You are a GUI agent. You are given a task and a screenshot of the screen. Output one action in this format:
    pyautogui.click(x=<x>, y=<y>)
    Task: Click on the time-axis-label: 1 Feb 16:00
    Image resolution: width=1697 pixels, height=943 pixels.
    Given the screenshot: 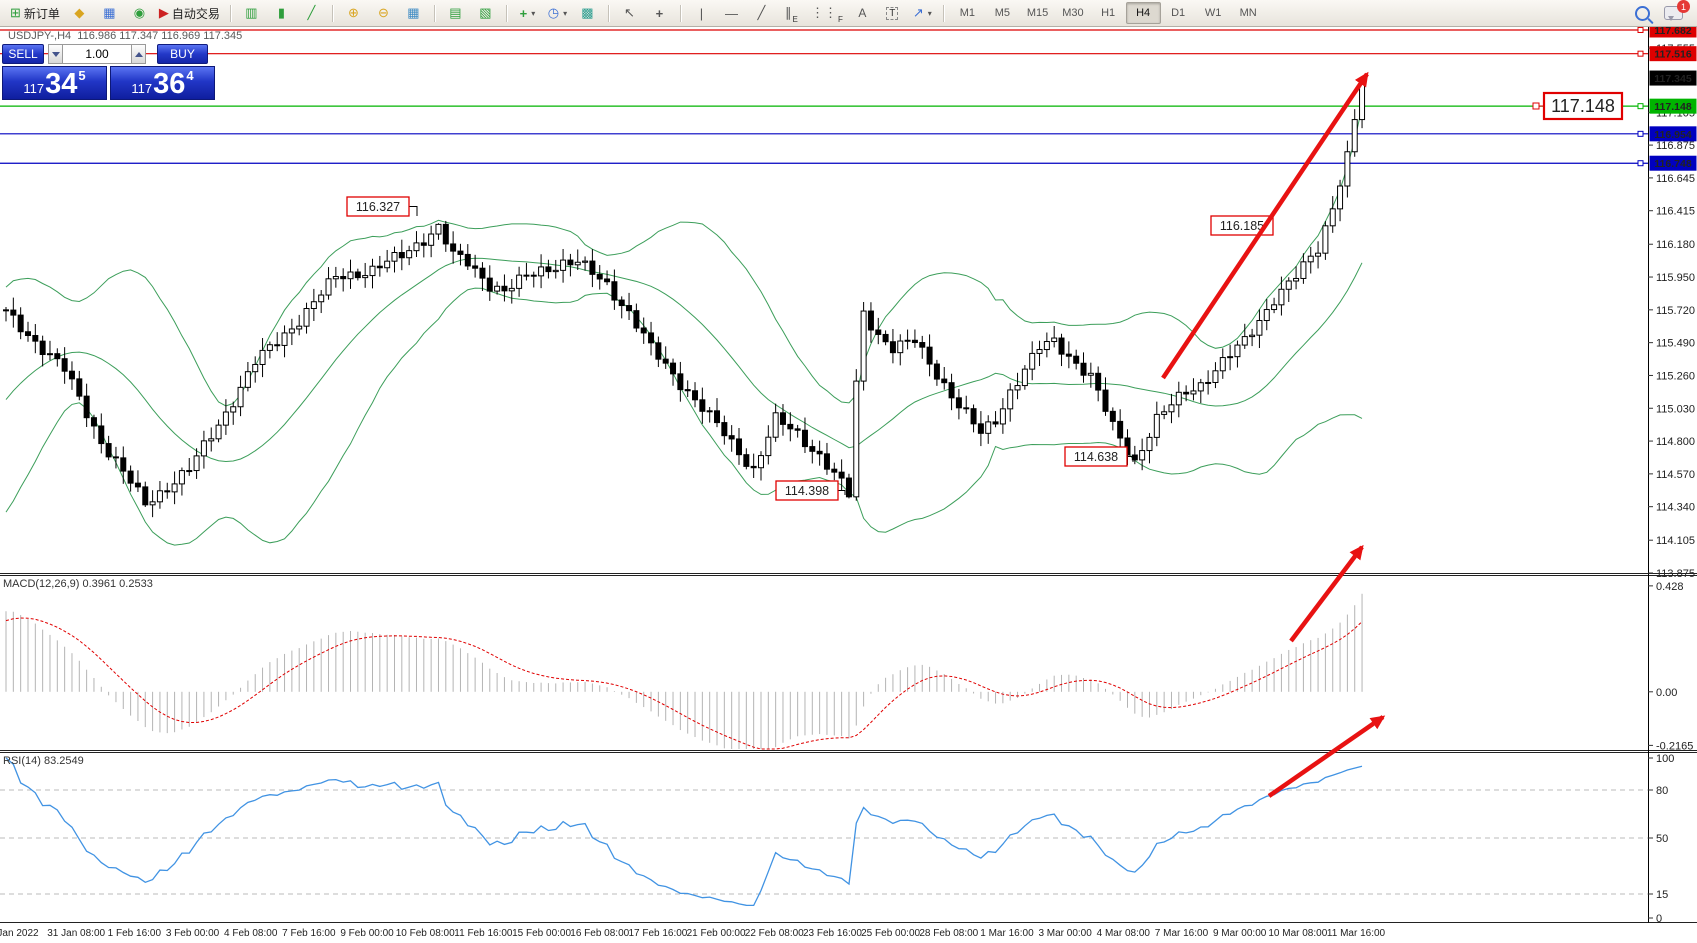 What is the action you would take?
    pyautogui.click(x=135, y=933)
    